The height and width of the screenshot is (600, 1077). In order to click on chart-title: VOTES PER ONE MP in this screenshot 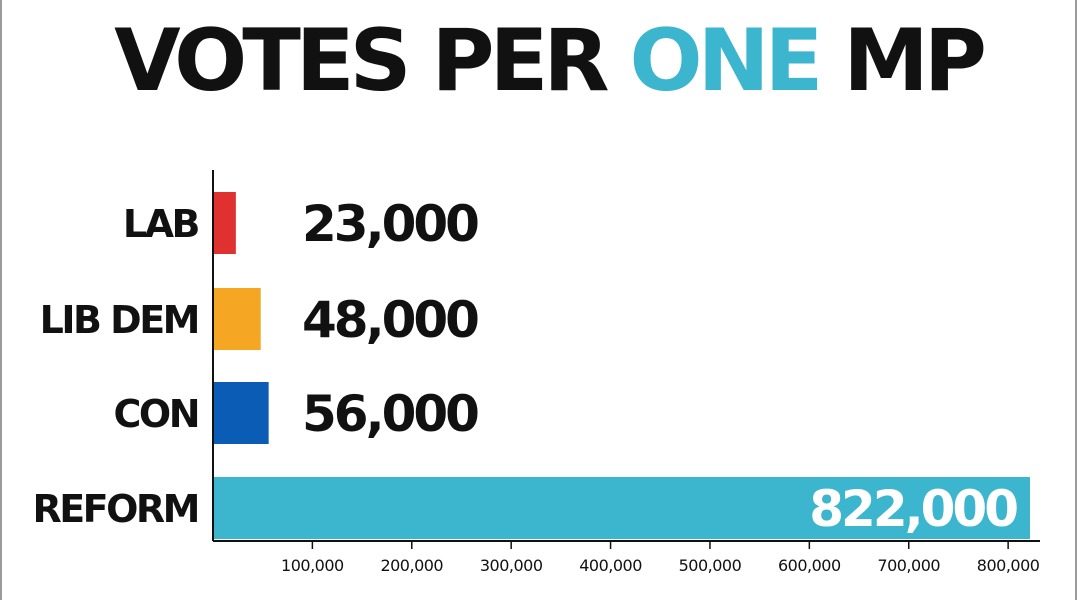, I will do `click(549, 61)`.